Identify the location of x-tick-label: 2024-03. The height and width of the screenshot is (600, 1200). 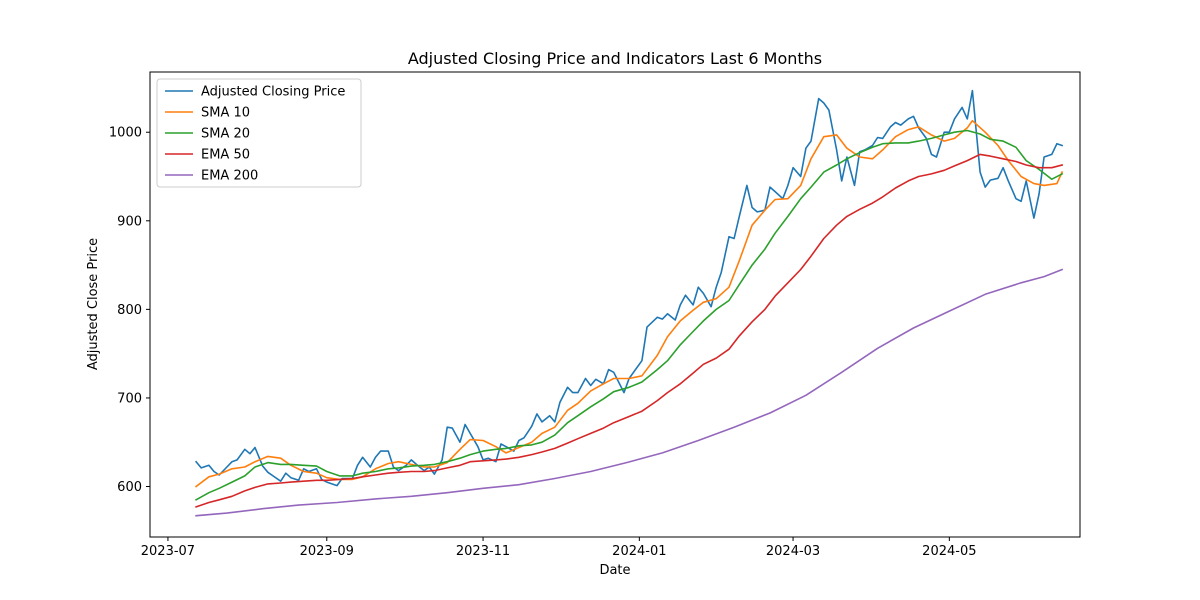
(793, 551).